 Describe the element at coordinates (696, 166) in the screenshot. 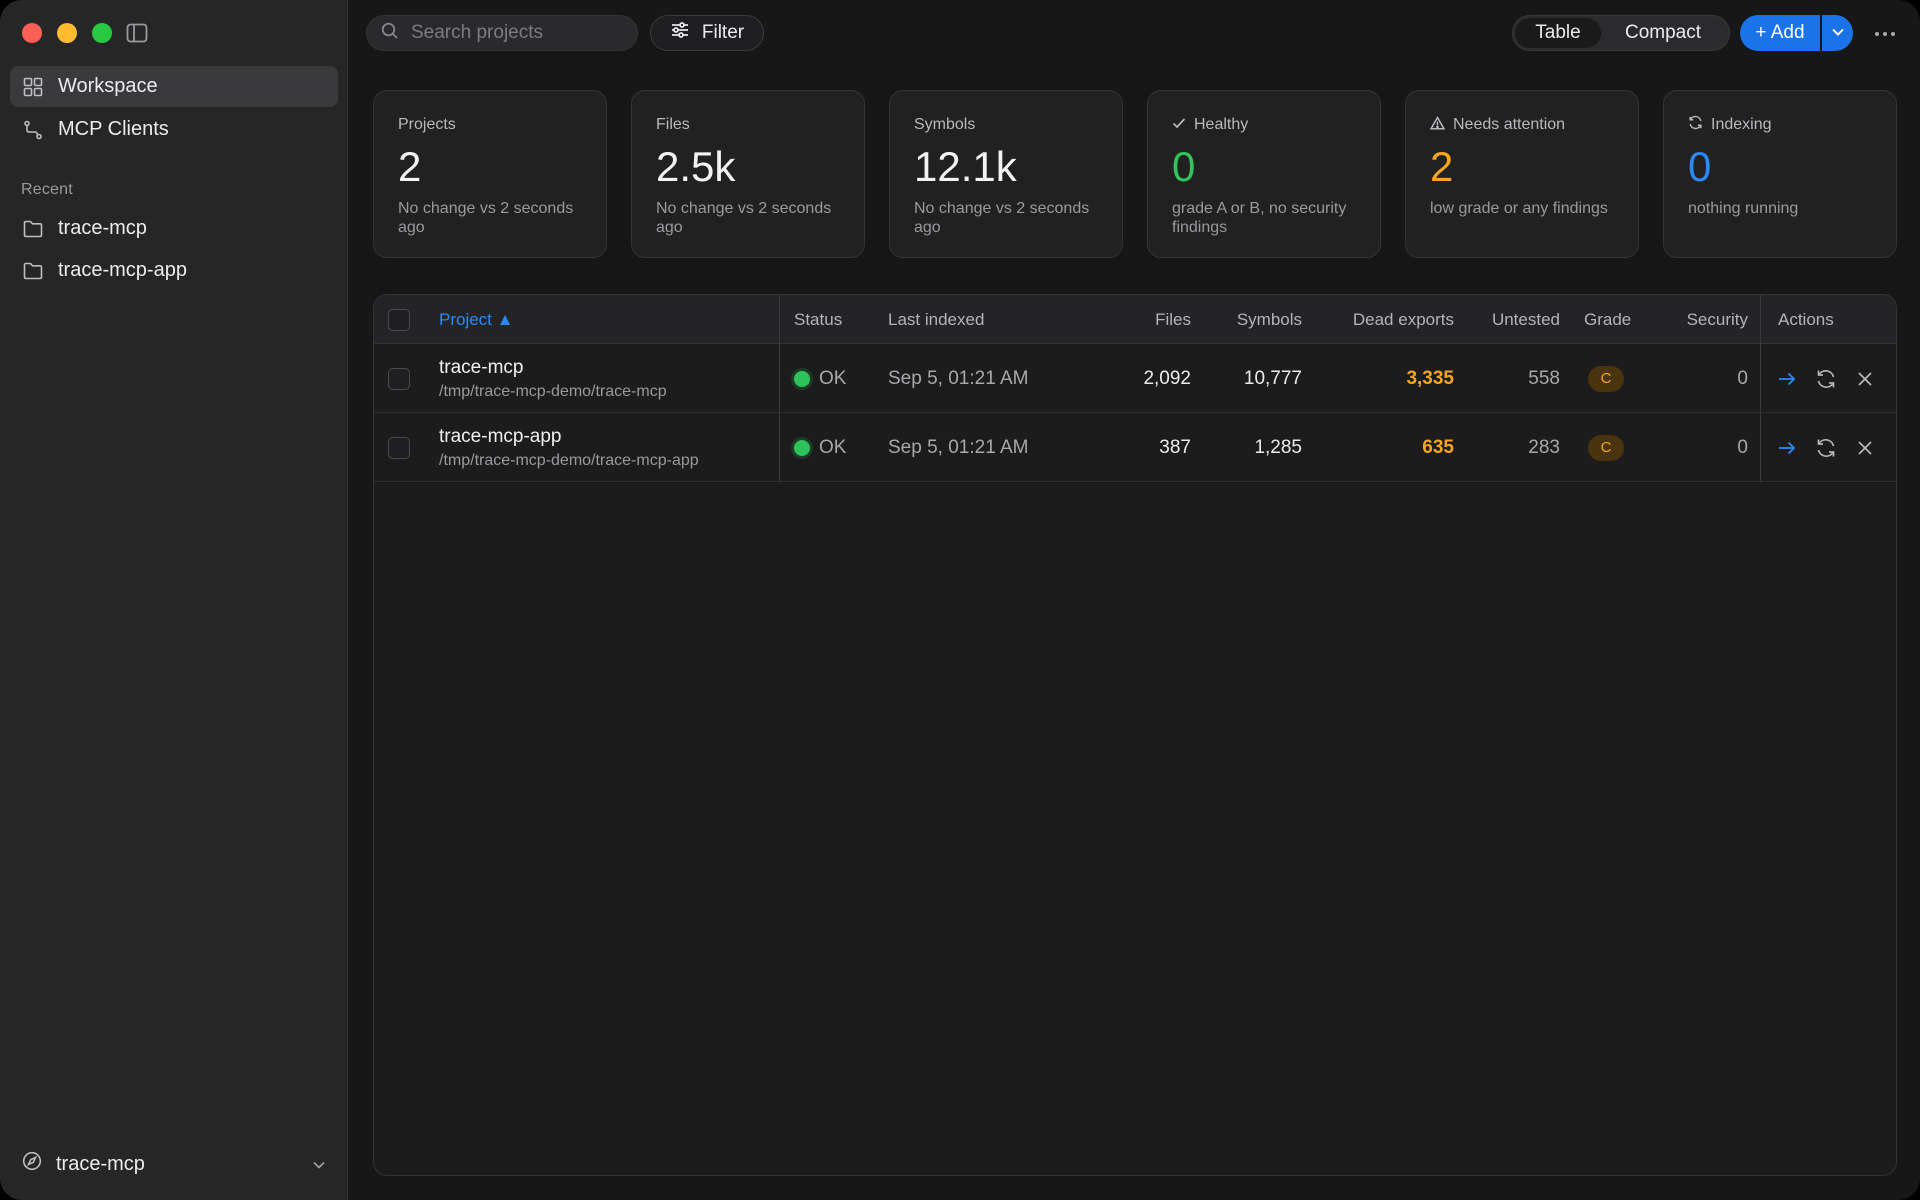

I see `stat-card-value: 2.5k` at that location.